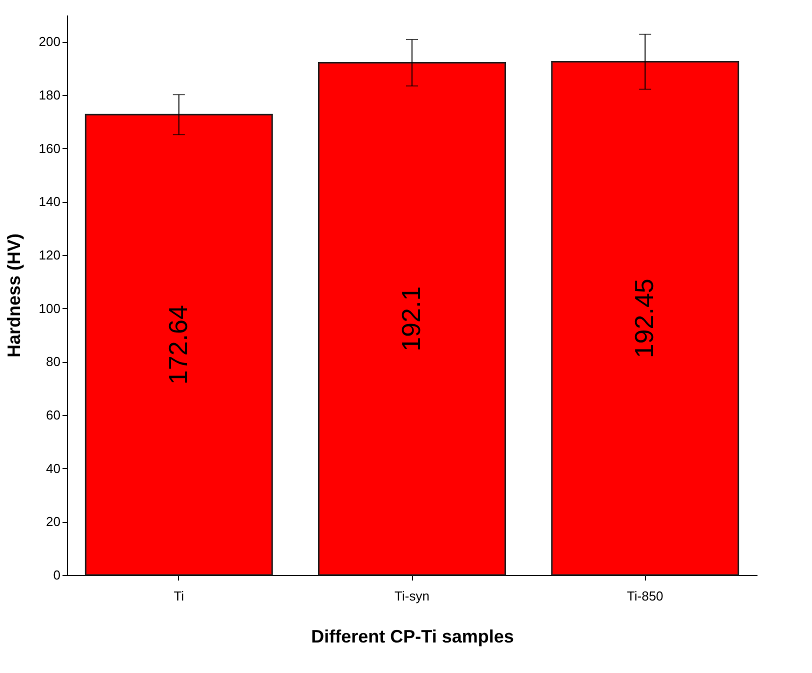 The width and height of the screenshot is (812, 673). Describe the element at coordinates (14, 295) in the screenshot. I see `y-axis-title: Hardness (HV)` at that location.